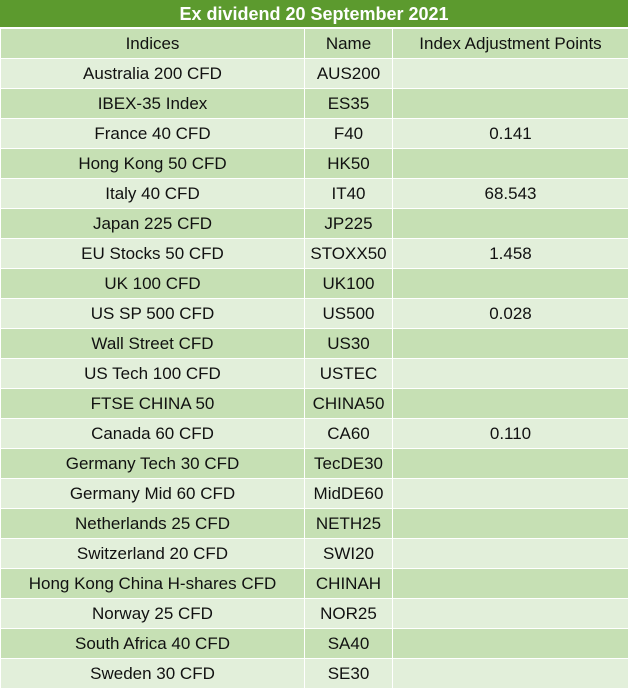 The height and width of the screenshot is (689, 628). What do you see at coordinates (153, 494) in the screenshot?
I see `cell-index: Germany Mid 60 CFD` at bounding box center [153, 494].